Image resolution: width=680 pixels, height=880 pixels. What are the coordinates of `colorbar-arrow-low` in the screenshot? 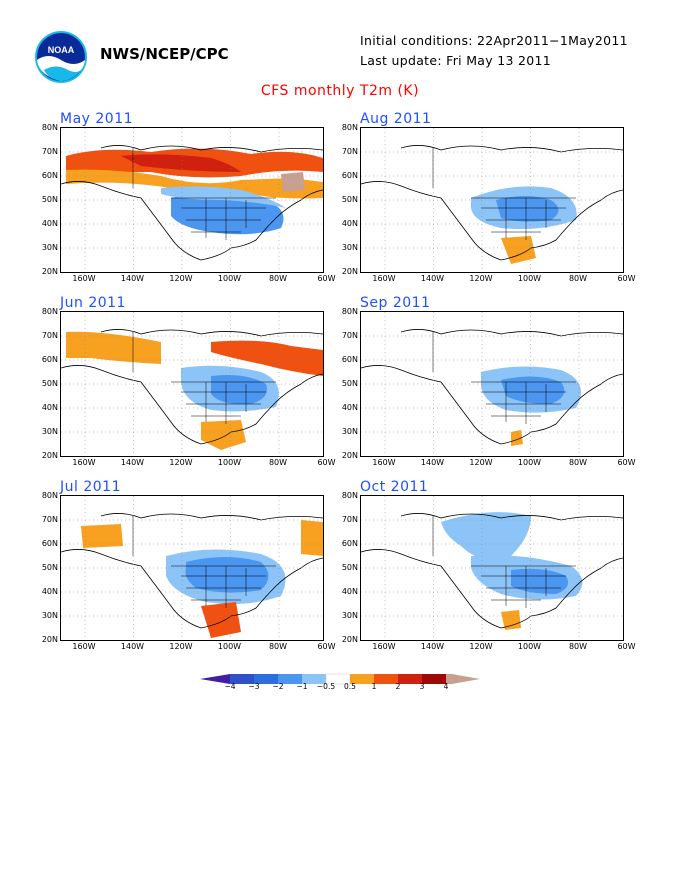 It's located at (215, 679).